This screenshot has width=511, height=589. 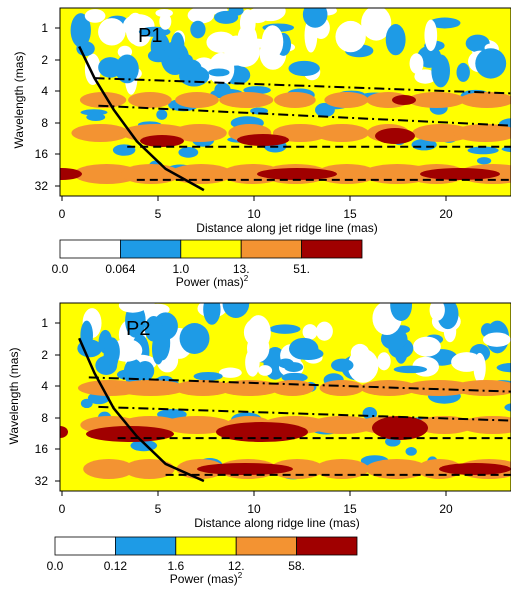 I want to click on x-axis-label: Distance along ridge line (mas), so click(x=276, y=523).